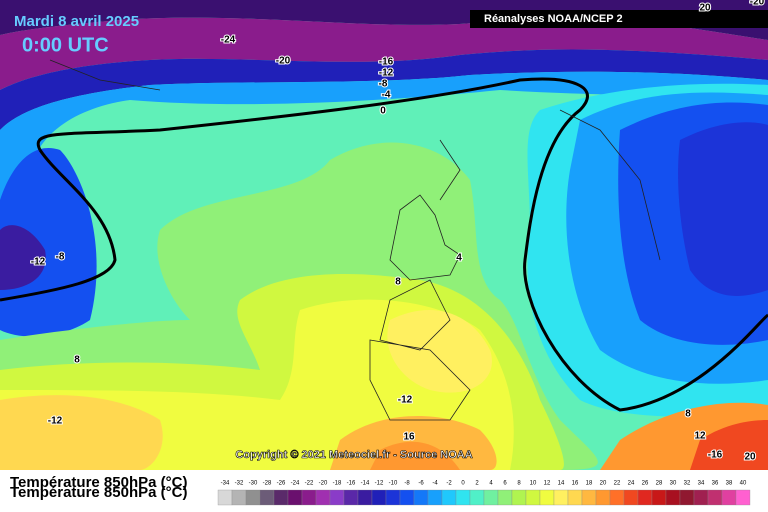 This screenshot has width=768, height=512. Describe the element at coordinates (491, 484) in the screenshot. I see `legend-tick-label: 4` at that location.